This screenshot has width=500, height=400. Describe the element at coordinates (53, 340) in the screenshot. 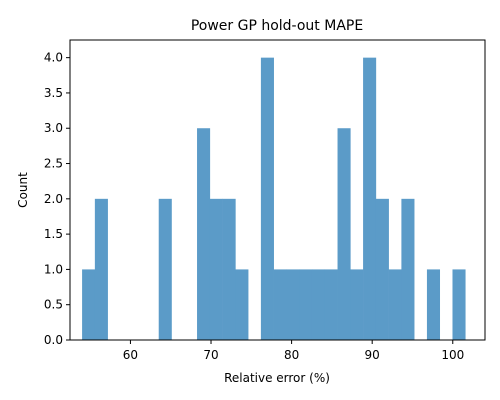

I see `y-tick-label: 0.0` at that location.